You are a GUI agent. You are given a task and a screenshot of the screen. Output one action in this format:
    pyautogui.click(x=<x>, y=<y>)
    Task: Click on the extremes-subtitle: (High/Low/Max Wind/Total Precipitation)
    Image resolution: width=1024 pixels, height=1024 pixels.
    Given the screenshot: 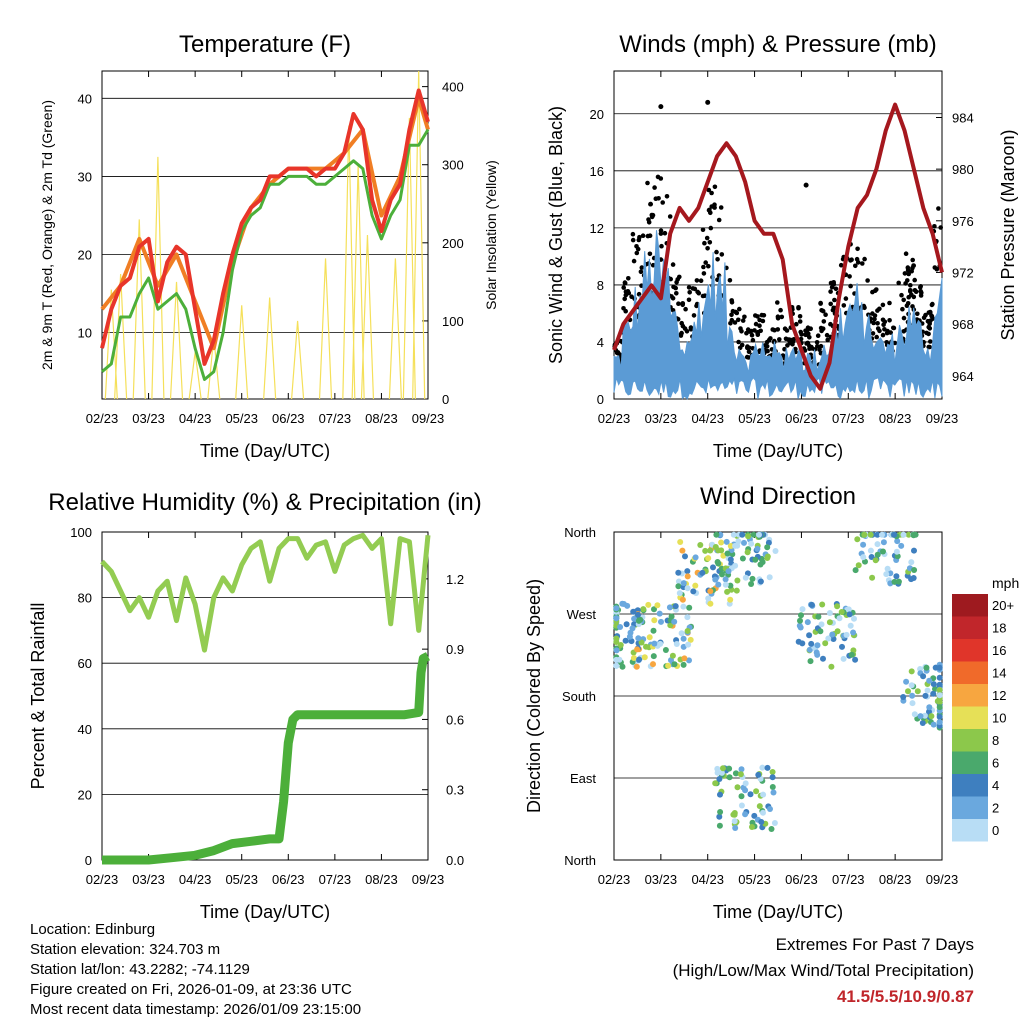 What is the action you would take?
    pyautogui.click(x=823, y=970)
    